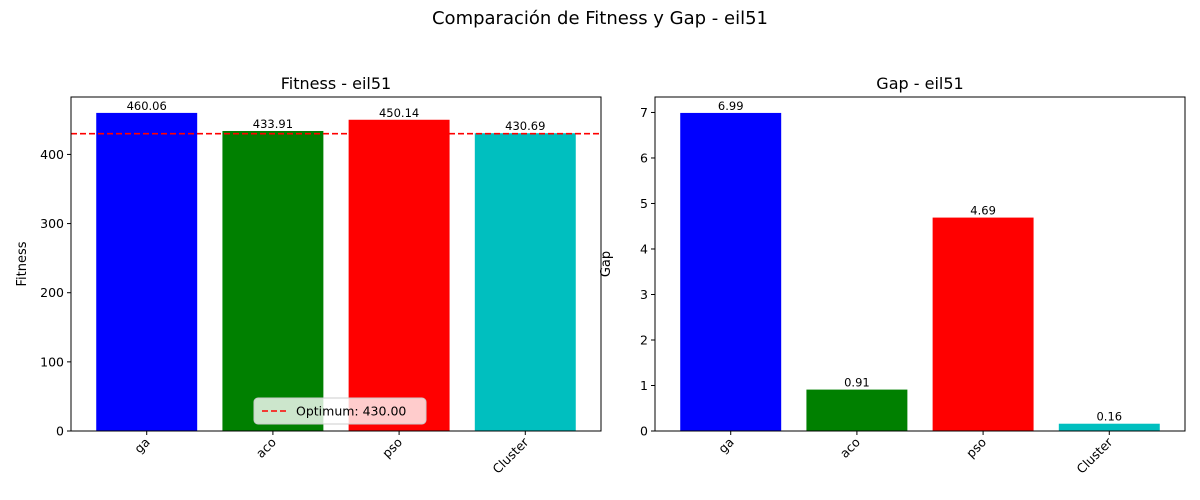  Describe the element at coordinates (644, 339) in the screenshot. I see `y-tick-label: 2` at that location.